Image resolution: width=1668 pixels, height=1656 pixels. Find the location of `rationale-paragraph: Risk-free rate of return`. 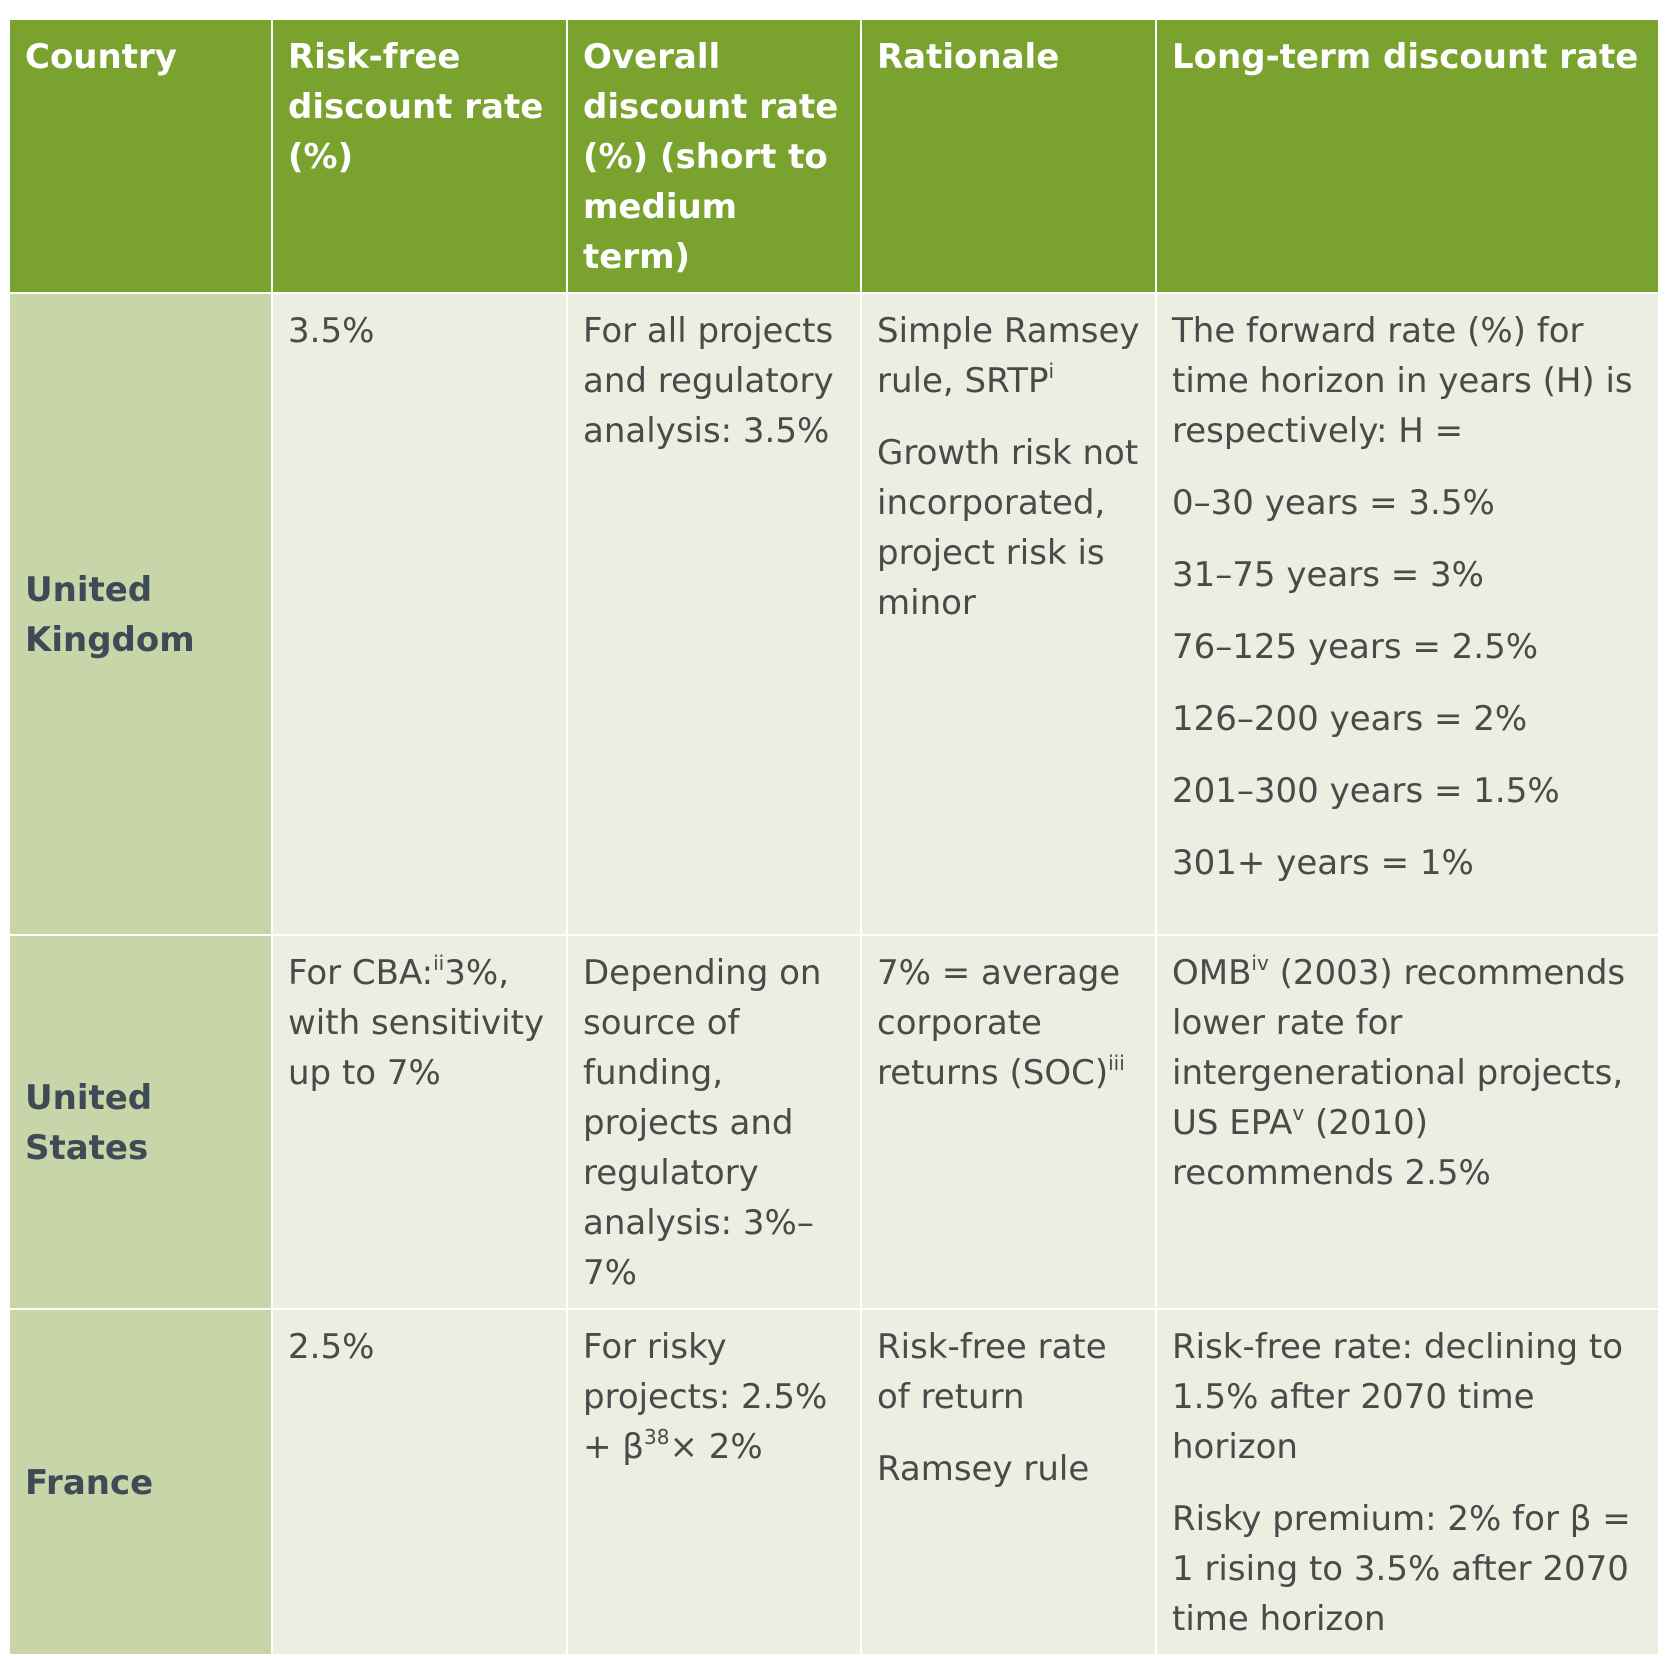

rationale-paragraph: Risk-free rate of return is located at coordinates (992, 1372).